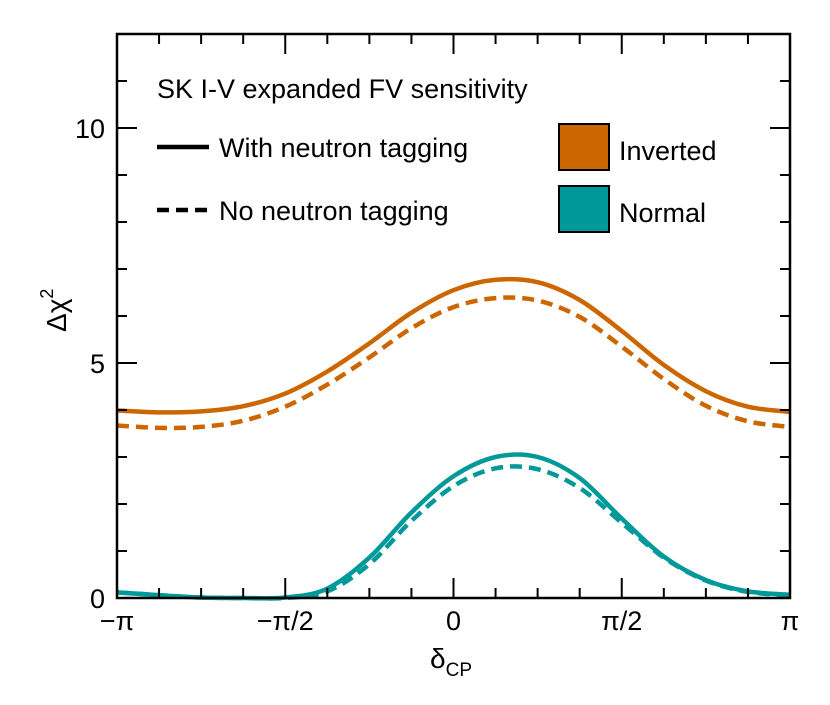 Image resolution: width=830 pixels, height=705 pixels. Describe the element at coordinates (47, 294) in the screenshot. I see `y-axis-label-superscript: 2` at that location.